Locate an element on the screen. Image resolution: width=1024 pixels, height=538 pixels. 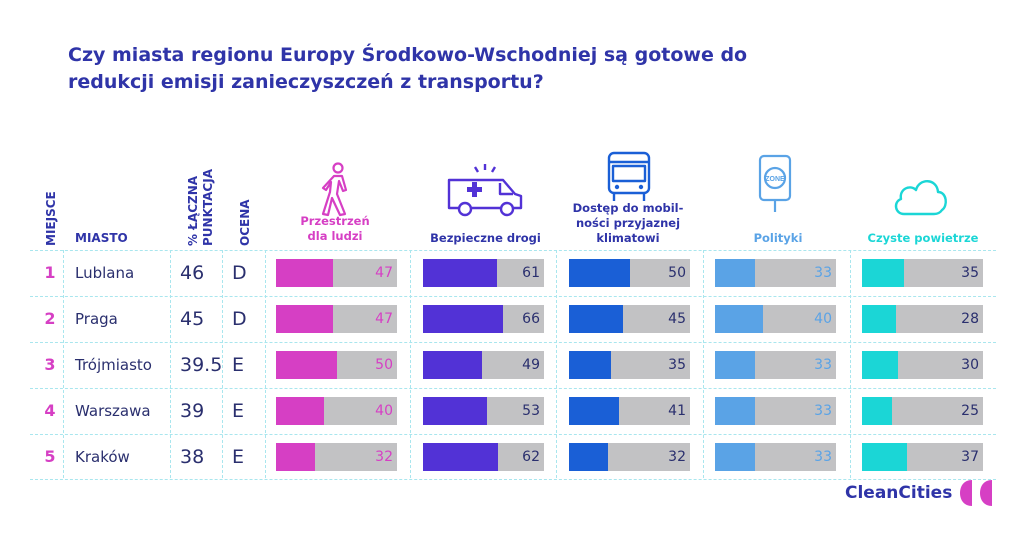
bar-value-label: 50 is located at coordinates (677, 273).